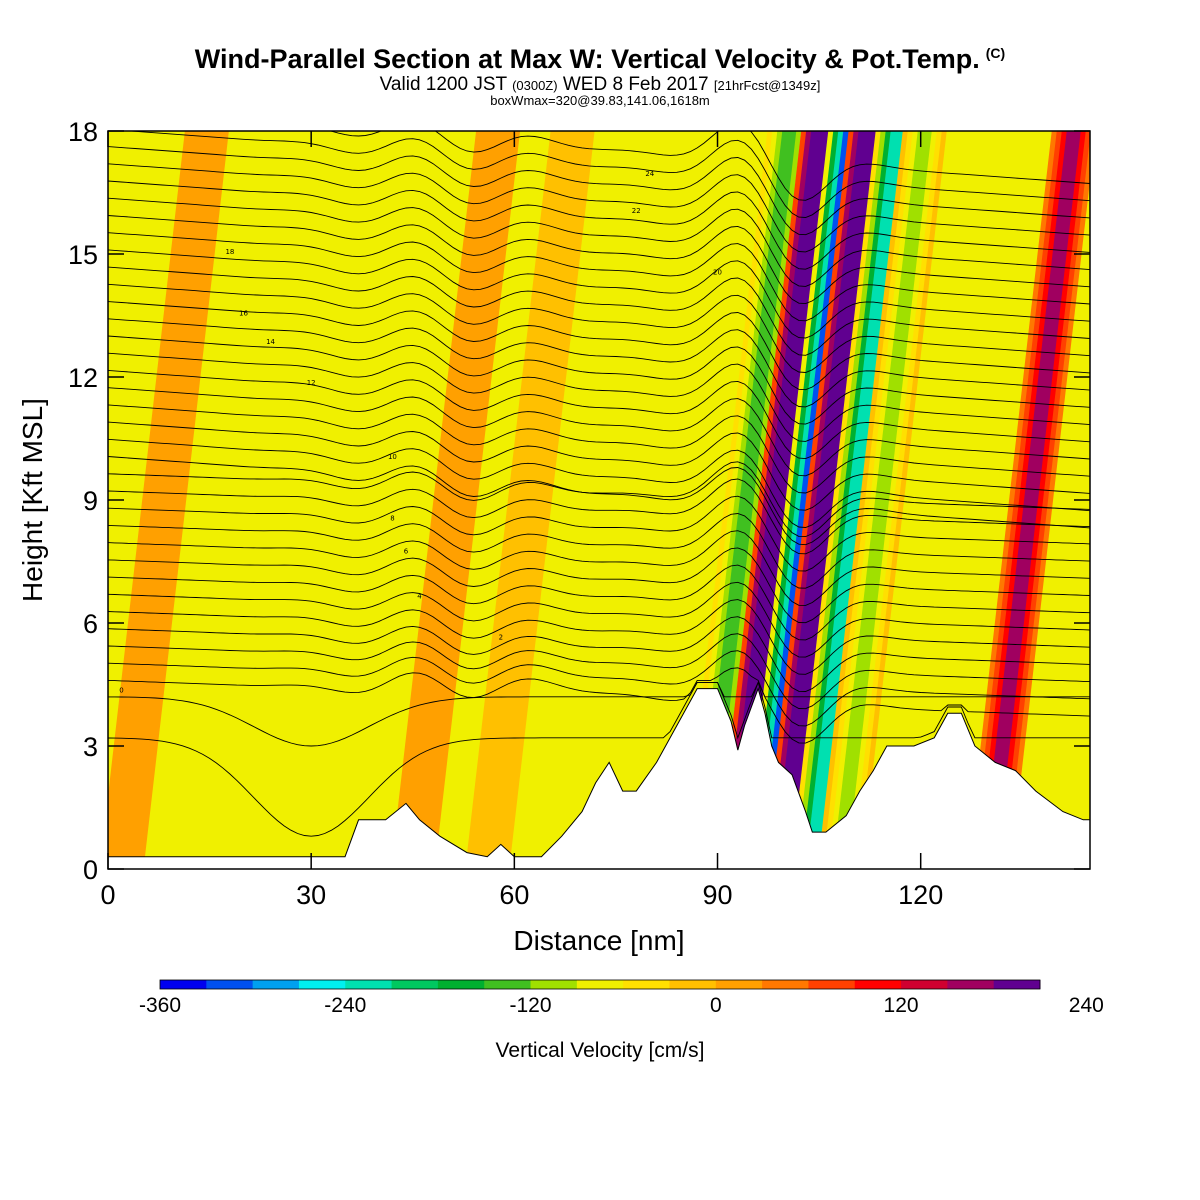 Image resolution: width=1200 pixels, height=1200 pixels. What do you see at coordinates (392, 519) in the screenshot?
I see `contour-label: 8` at bounding box center [392, 519].